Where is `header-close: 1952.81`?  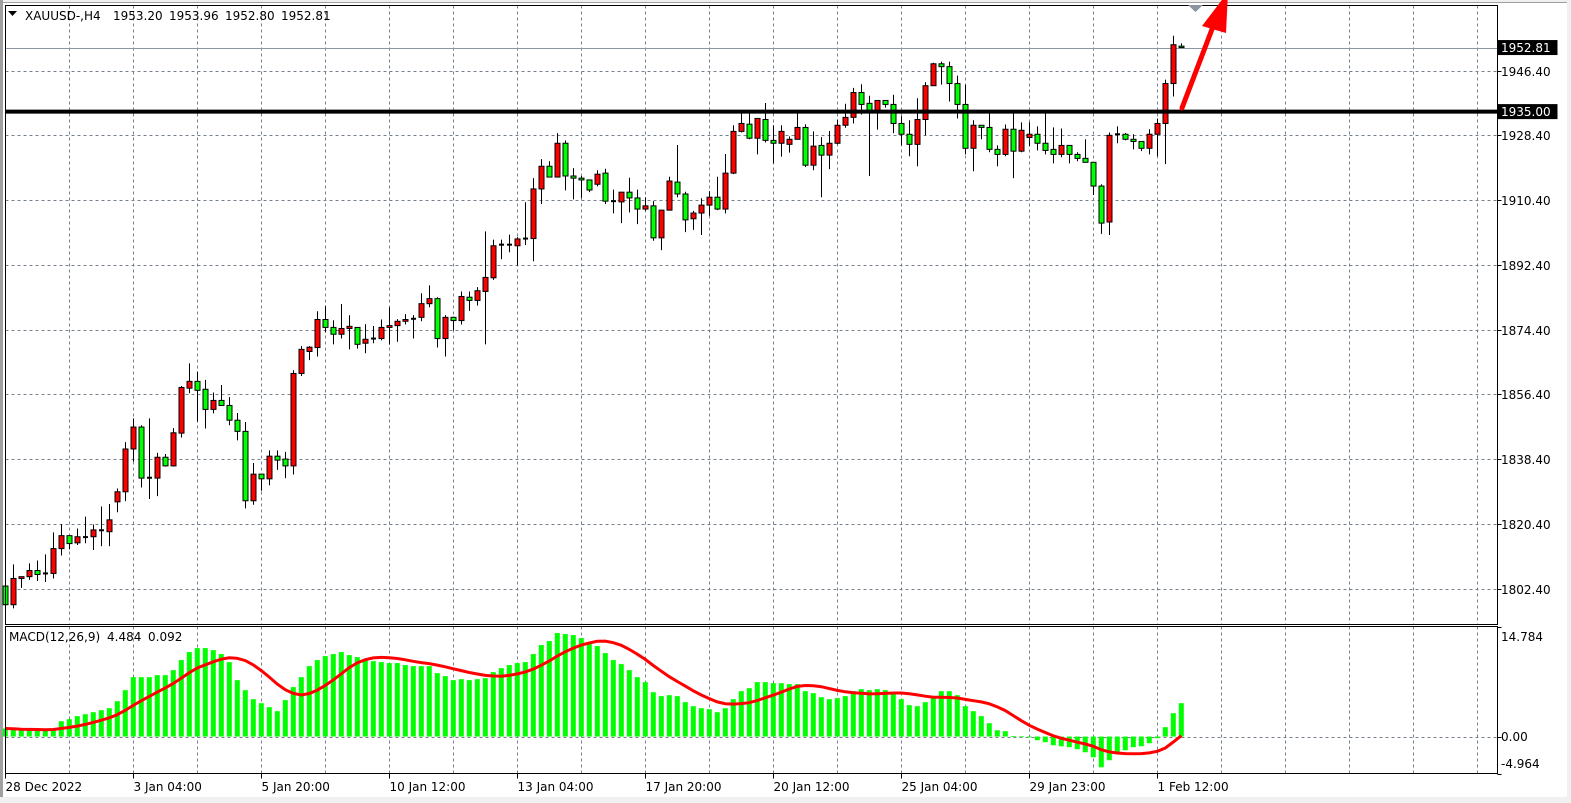
header-close: 1952.81 is located at coordinates (306, 16).